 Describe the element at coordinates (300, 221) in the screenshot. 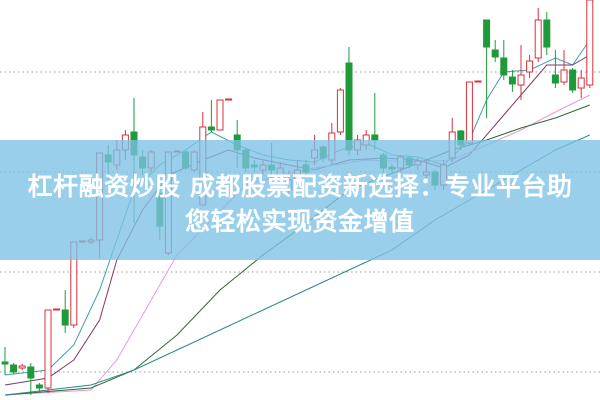

I see `title-line-2: 您轻松实现资金增值` at that location.